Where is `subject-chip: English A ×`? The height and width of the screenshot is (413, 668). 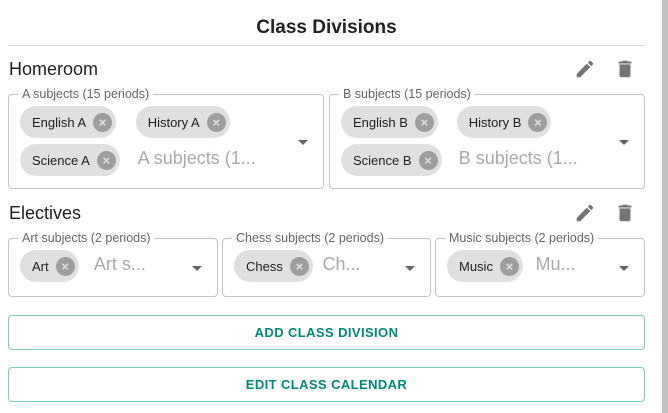 subject-chip: English A × is located at coordinates (68, 122).